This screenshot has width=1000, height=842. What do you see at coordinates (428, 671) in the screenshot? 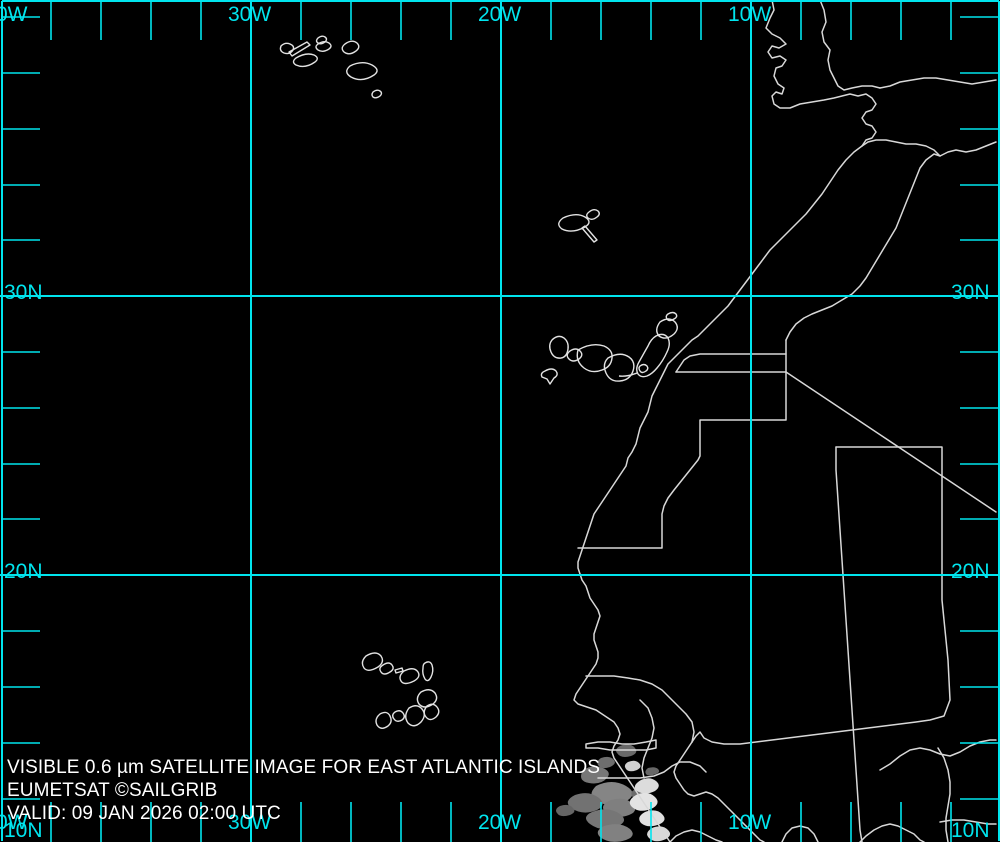
I see `island-sal` at bounding box center [428, 671].